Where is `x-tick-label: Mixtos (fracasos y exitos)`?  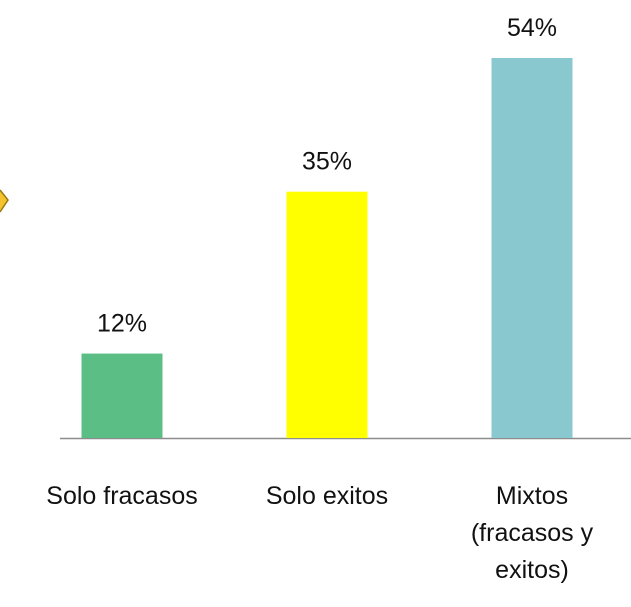 x-tick-label: Mixtos (fracasos y exitos) is located at coordinates (532, 533).